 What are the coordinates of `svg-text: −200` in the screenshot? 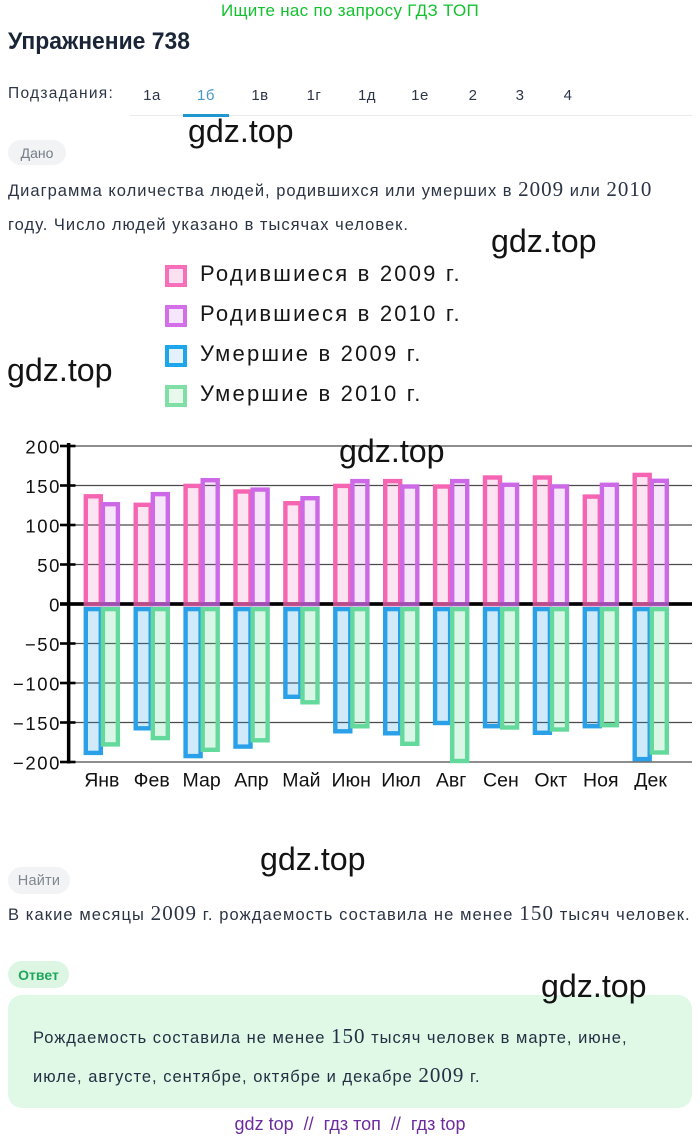 It's located at (37, 762).